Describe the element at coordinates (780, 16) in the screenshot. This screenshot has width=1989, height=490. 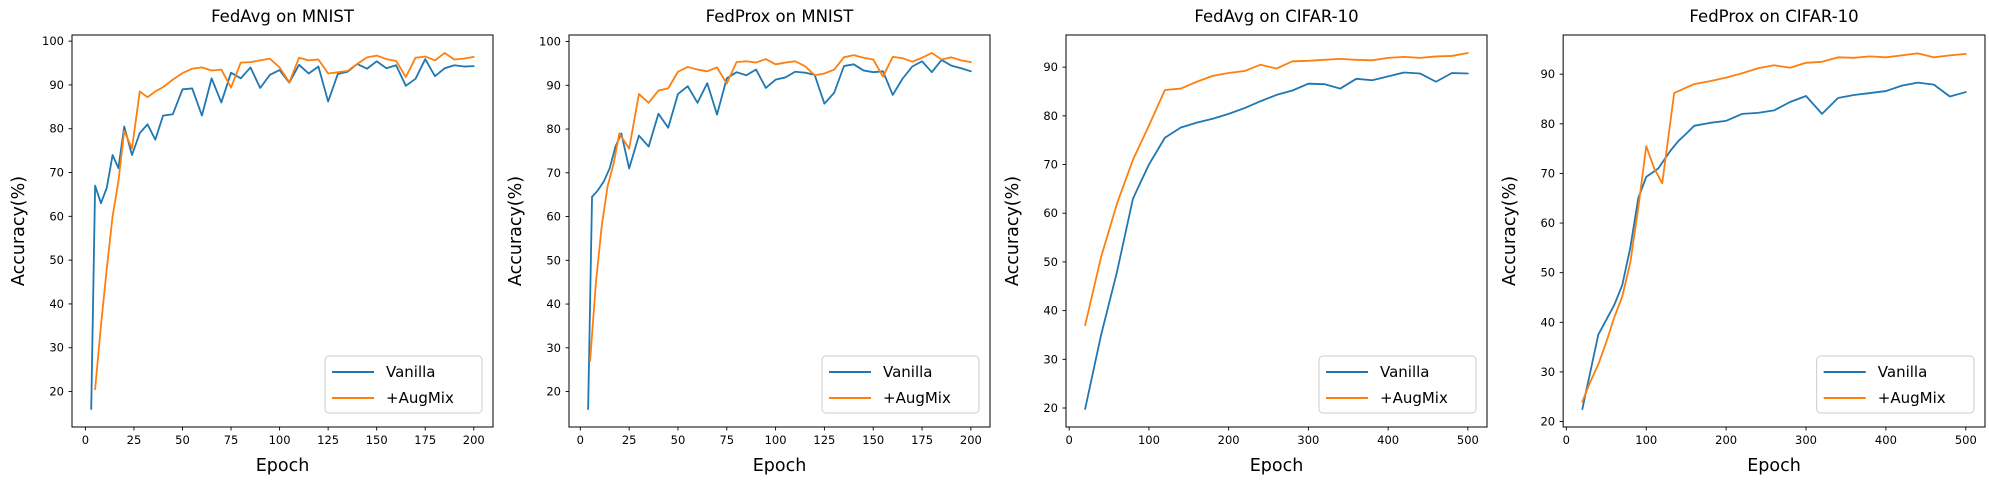
I see `chart-title: FedProx on MNIST` at that location.